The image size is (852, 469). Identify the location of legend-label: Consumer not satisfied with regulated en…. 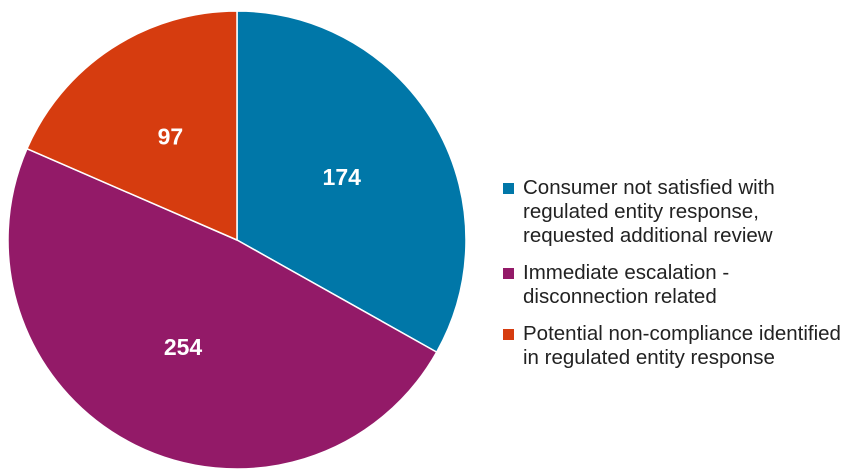
(649, 211).